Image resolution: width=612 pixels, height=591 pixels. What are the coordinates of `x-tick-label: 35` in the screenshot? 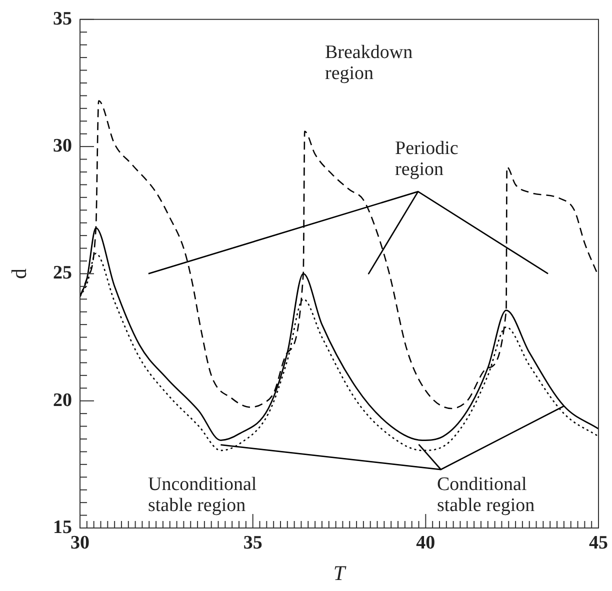 It's located at (252, 543).